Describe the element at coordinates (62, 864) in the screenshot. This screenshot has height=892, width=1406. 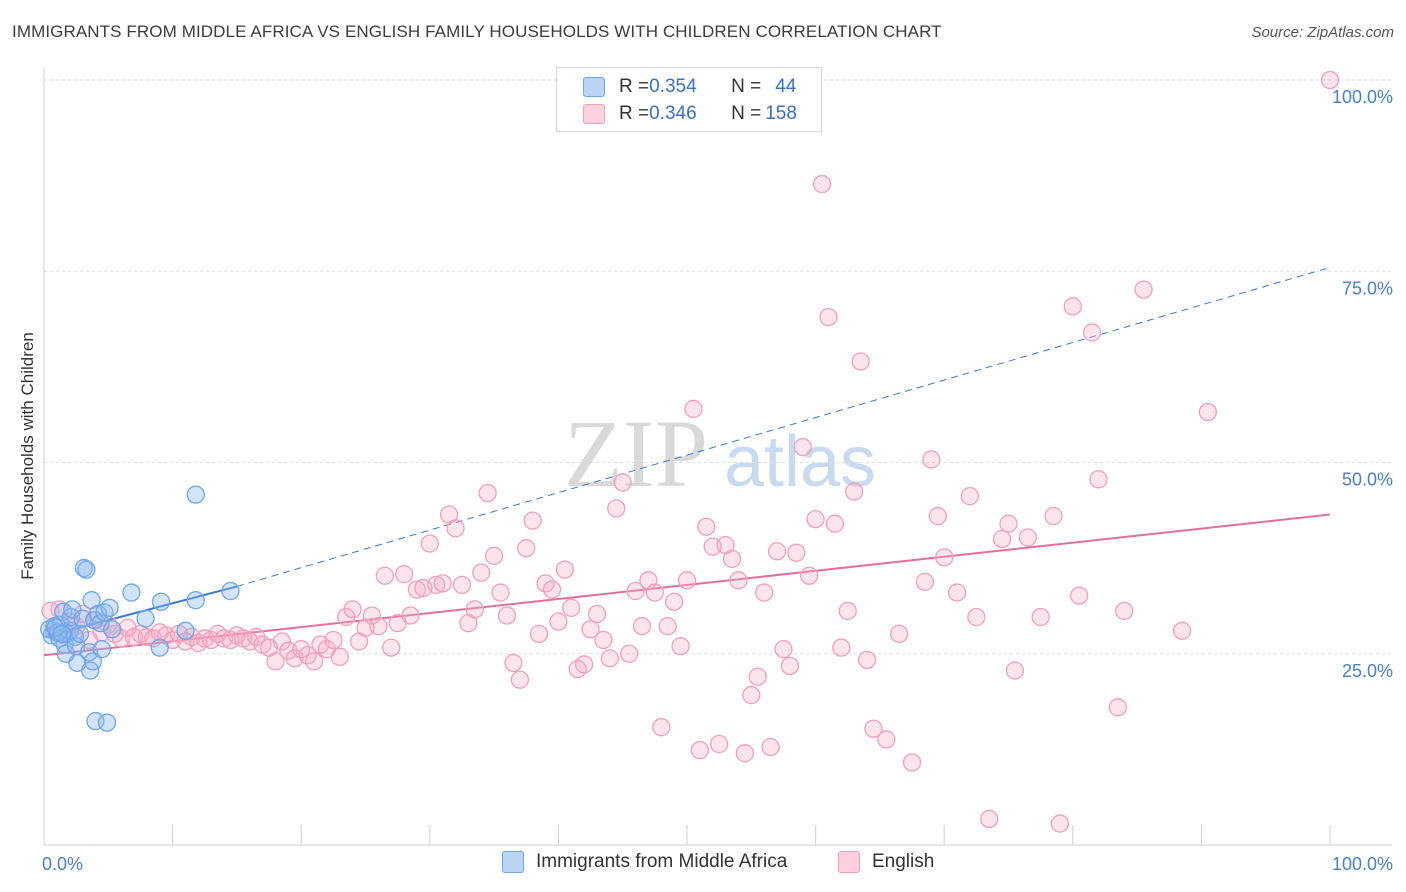
I see `x-tick-label: 0.0%` at that location.